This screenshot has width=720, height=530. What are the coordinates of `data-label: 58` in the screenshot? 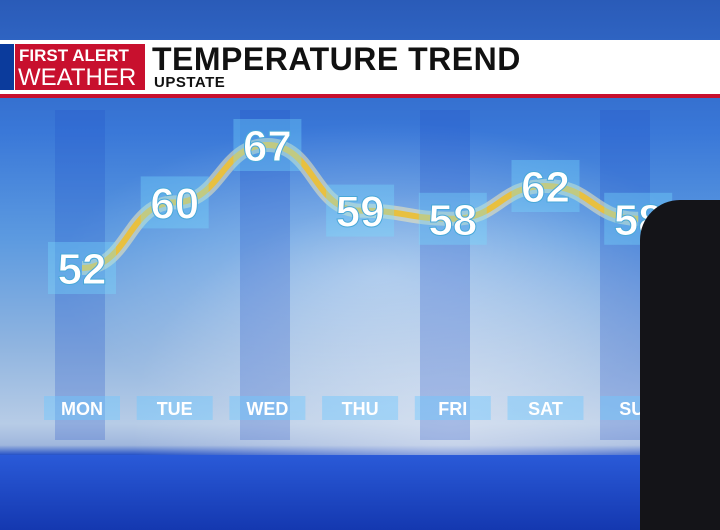 It's located at (452, 220).